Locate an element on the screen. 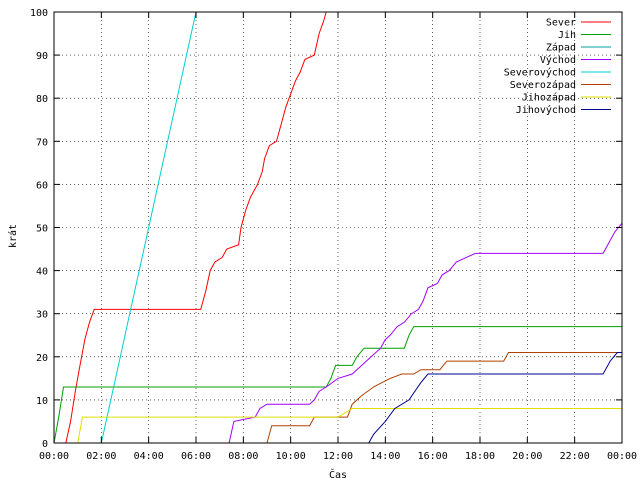 This screenshot has width=640, height=480. legend-label: Jihozápad is located at coordinates (549, 98).